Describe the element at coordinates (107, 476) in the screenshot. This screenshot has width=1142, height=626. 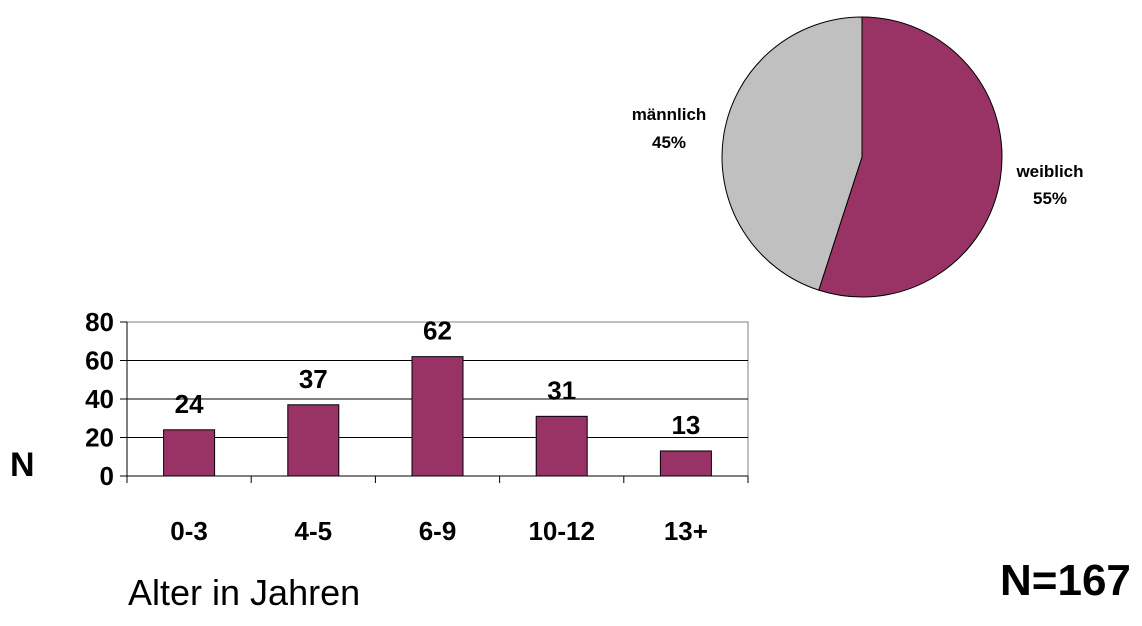
I see `y-tick-label: 0` at that location.